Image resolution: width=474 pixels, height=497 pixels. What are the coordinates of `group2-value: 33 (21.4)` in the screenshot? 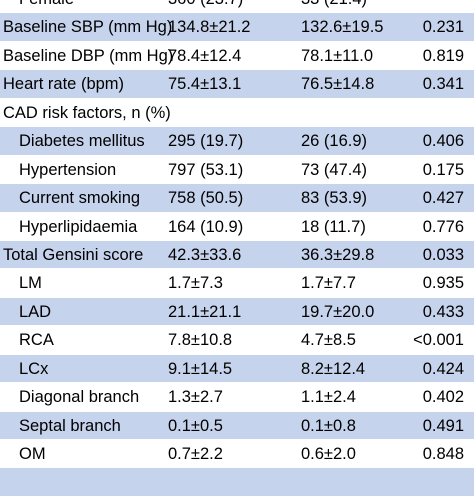 It's located at (356, 6).